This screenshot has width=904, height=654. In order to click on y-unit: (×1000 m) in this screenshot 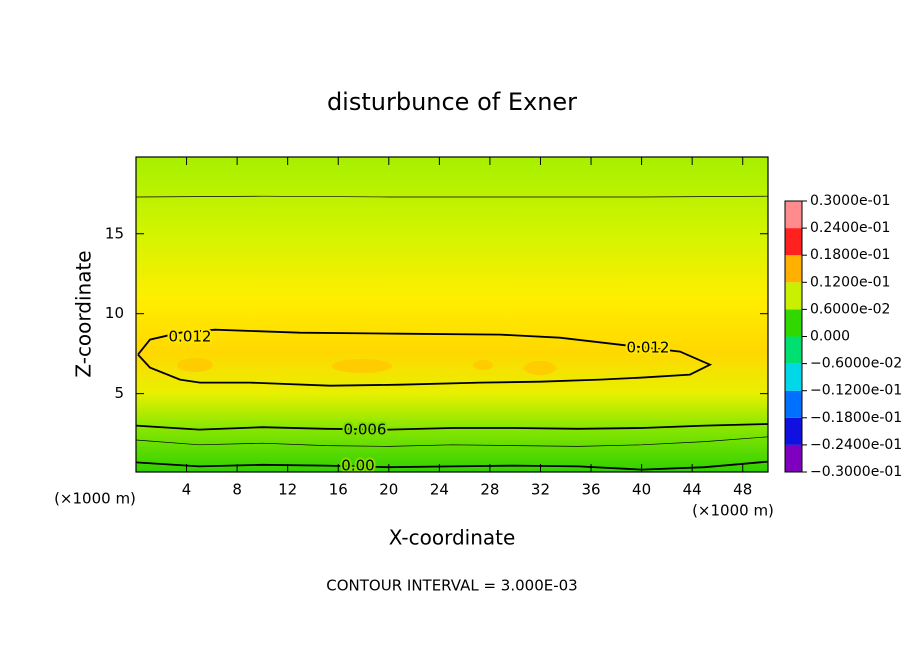, I will do `click(95, 499)`.